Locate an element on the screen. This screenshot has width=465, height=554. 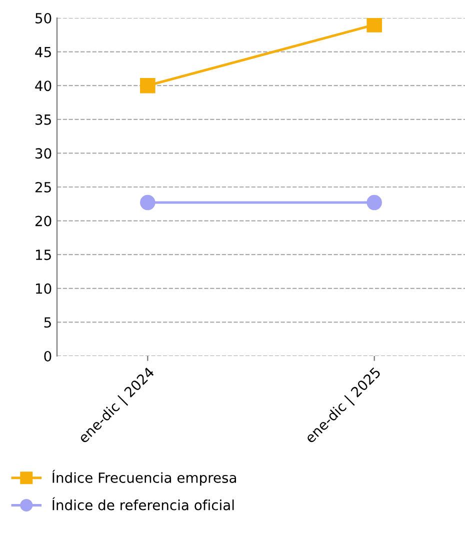
y-tick-label: 20 is located at coordinates (43, 221).